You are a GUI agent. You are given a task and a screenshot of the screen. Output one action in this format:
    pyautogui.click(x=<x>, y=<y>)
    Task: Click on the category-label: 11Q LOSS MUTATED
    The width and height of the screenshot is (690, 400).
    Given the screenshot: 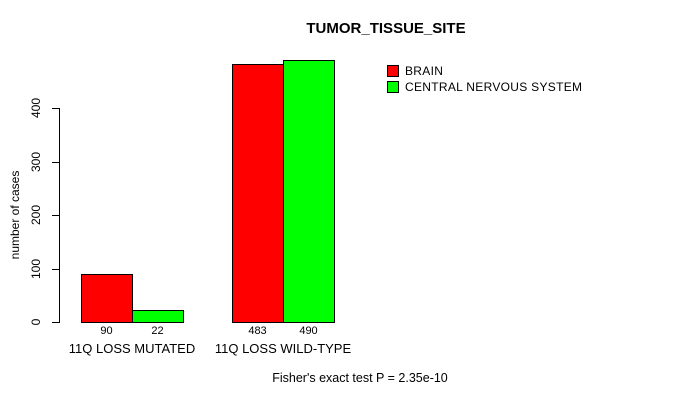 What is the action you would take?
    pyautogui.click(x=132, y=348)
    